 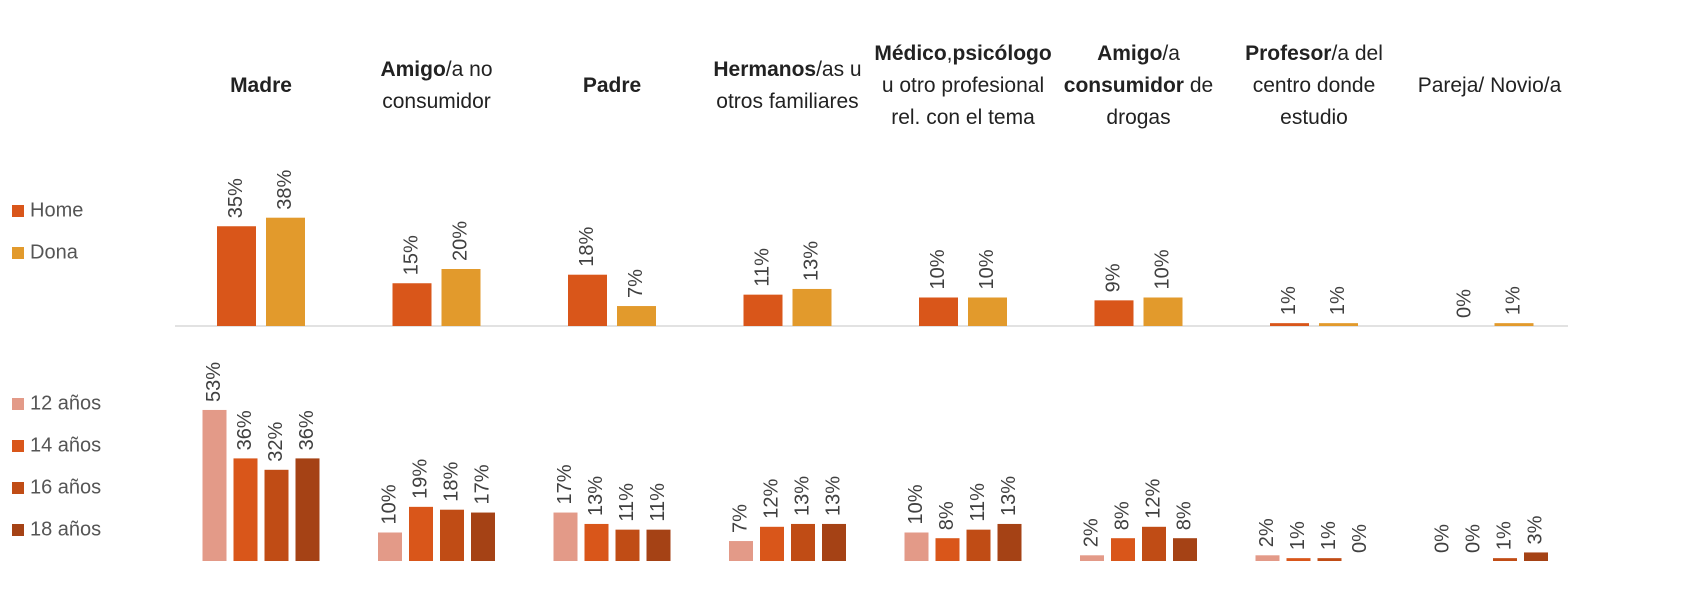 What do you see at coordinates (411, 255) in the screenshot?
I see `value-label: 15%` at bounding box center [411, 255].